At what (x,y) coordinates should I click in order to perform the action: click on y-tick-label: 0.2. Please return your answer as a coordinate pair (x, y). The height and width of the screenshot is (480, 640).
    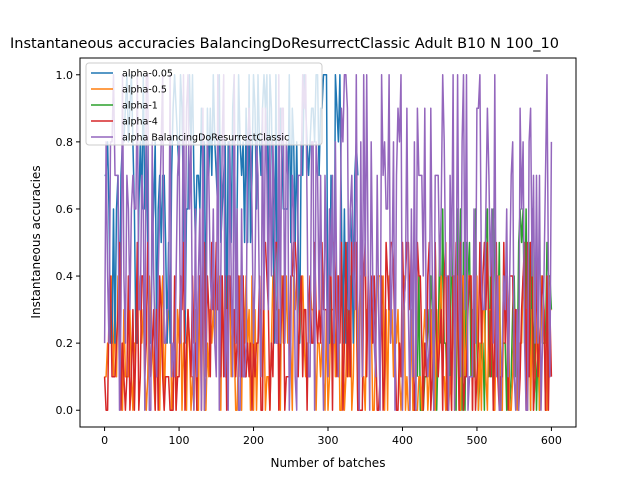
    Looking at the image, I should click on (65, 343).